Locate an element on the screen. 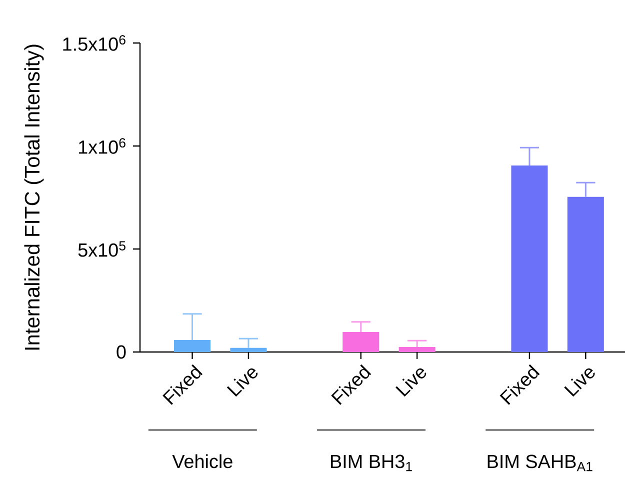  y-tick-label: 1x10$^{6}$ is located at coordinates (102, 146).